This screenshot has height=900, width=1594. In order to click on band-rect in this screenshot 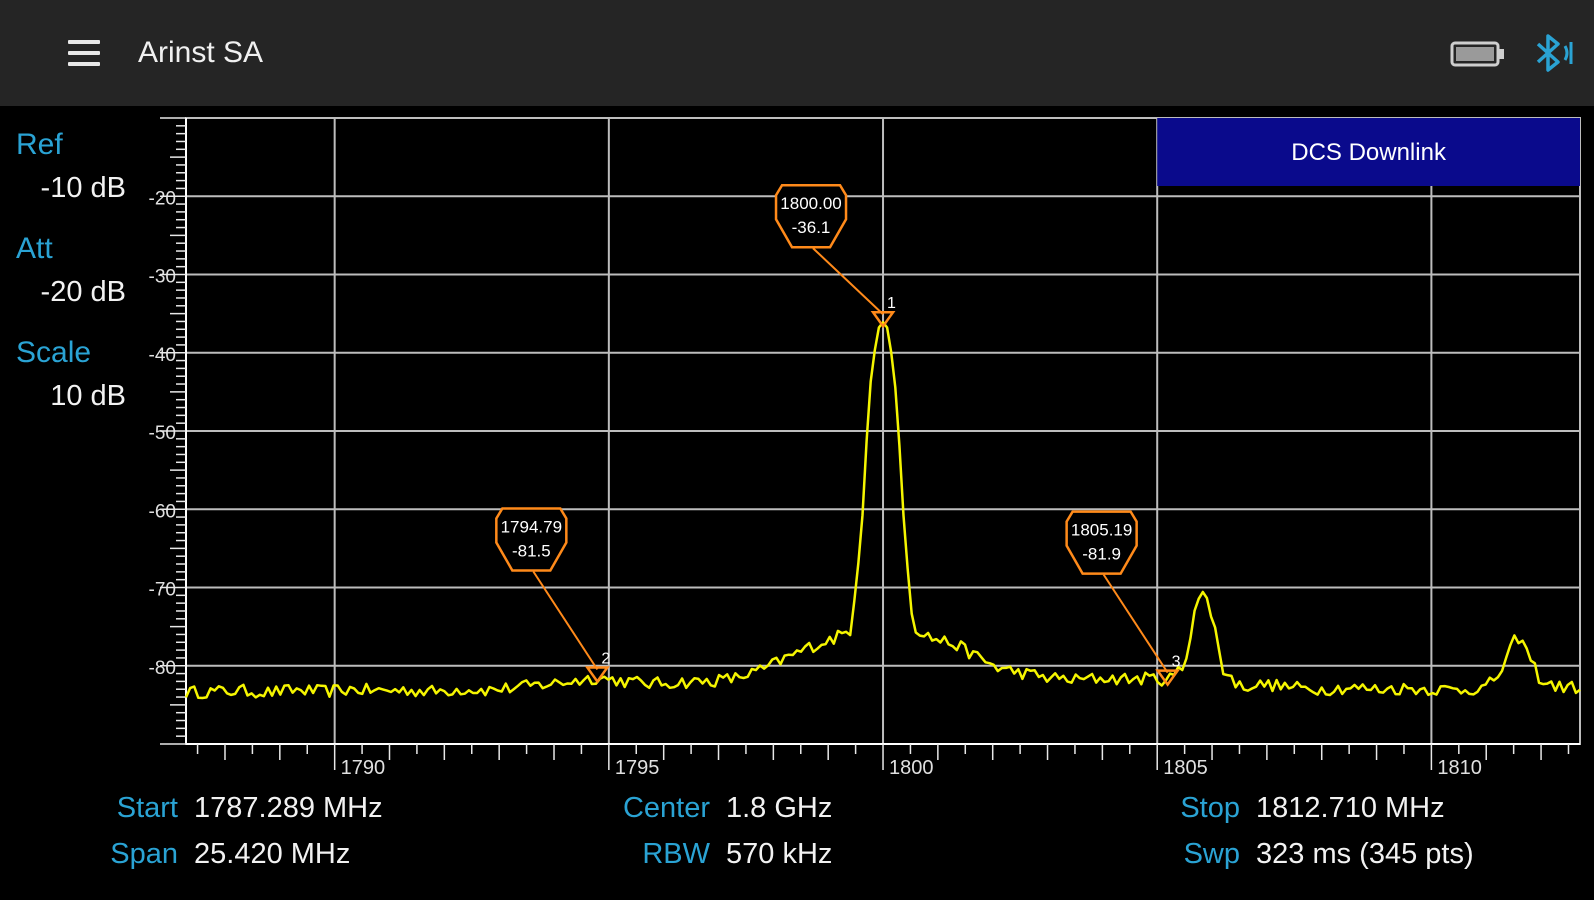, I will do `click(1368, 152)`.